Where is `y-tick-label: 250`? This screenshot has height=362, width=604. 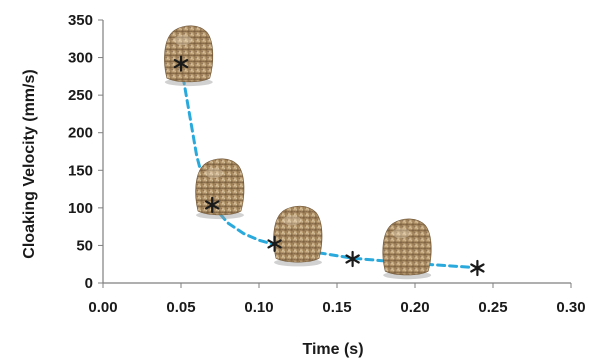 y-tick-label: 250 is located at coordinates (80, 95).